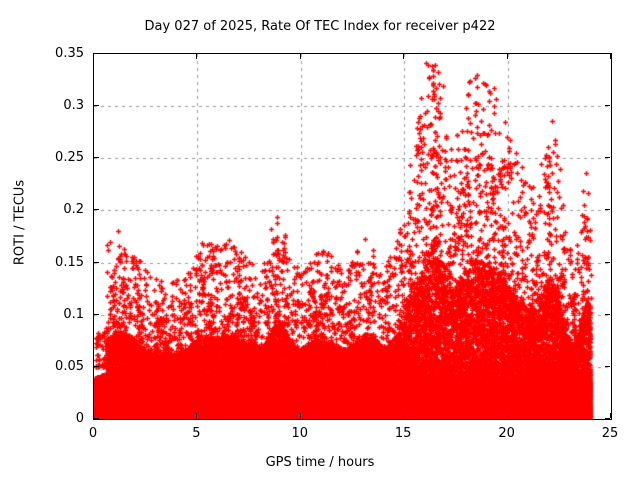 The width and height of the screenshot is (640, 480). What do you see at coordinates (300, 433) in the screenshot?
I see `x-tick-label: 10` at bounding box center [300, 433].